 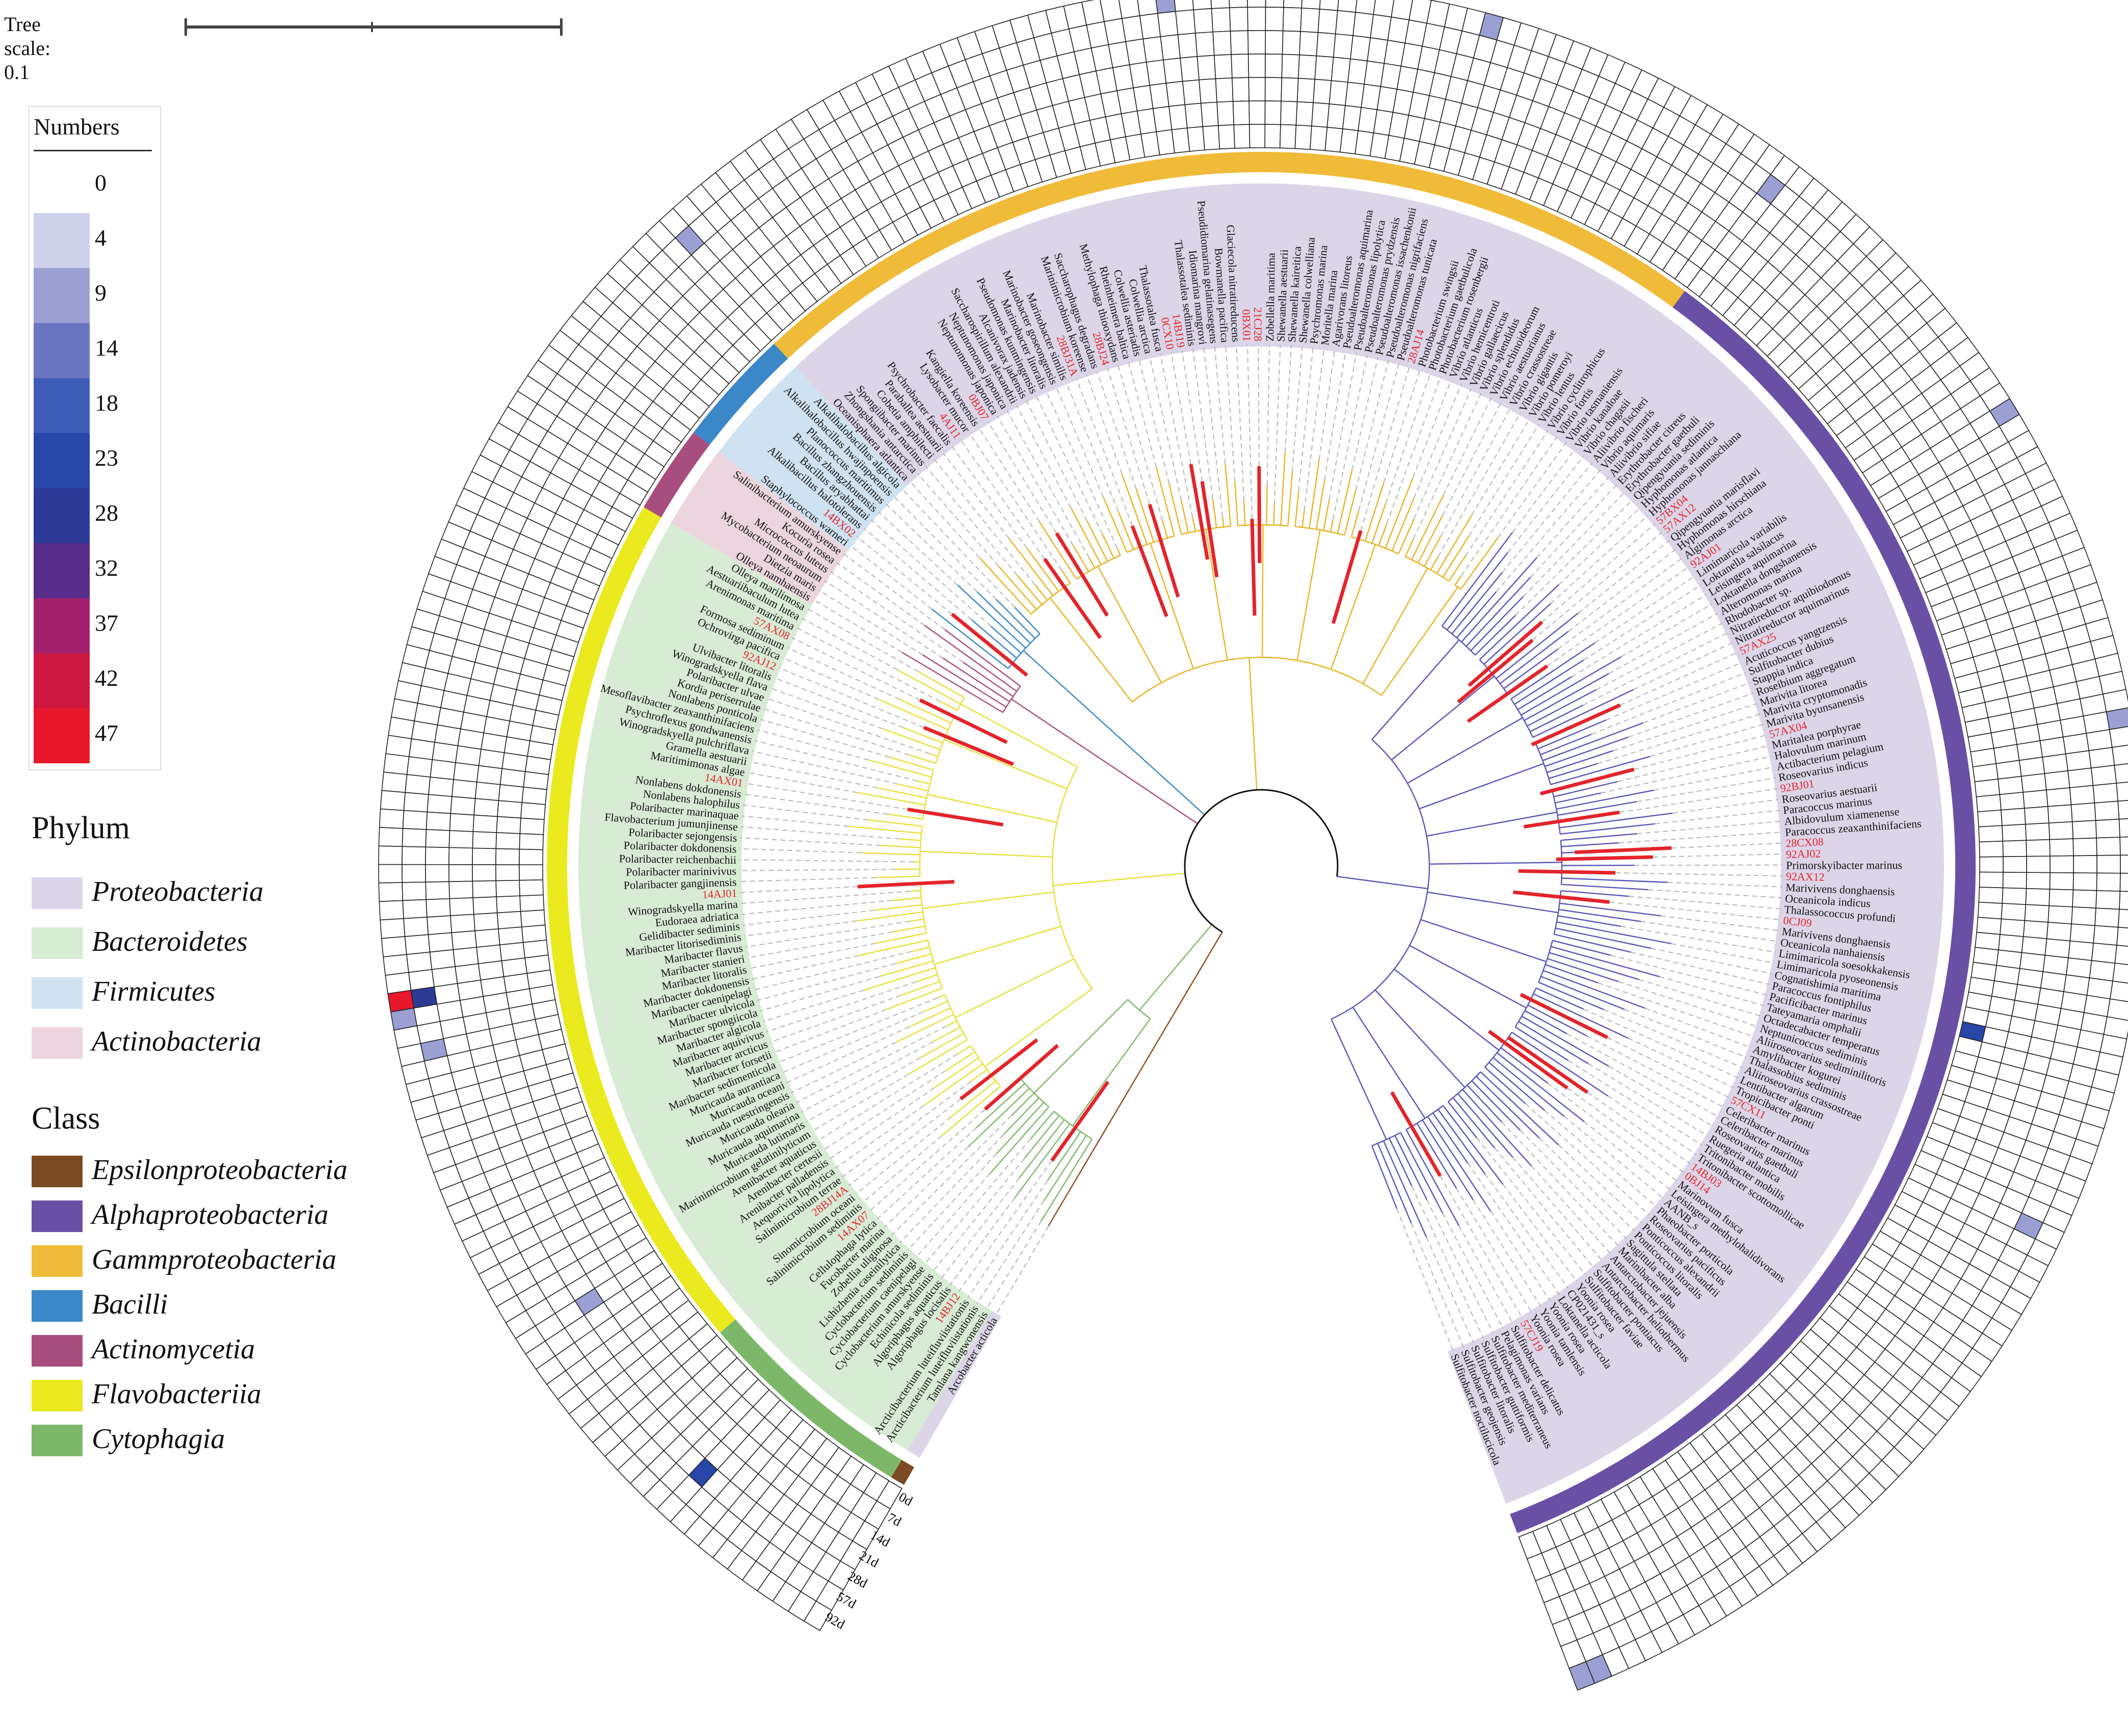 What do you see at coordinates (106, 513) in the screenshot?
I see `numbers-label: 28` at bounding box center [106, 513].